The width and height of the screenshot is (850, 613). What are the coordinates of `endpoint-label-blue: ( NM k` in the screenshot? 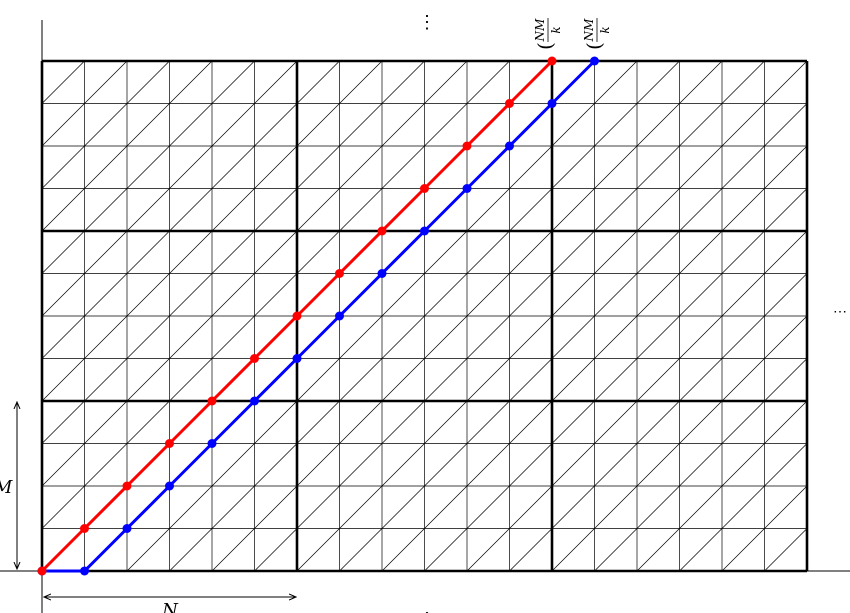 It's located at (597, 34).